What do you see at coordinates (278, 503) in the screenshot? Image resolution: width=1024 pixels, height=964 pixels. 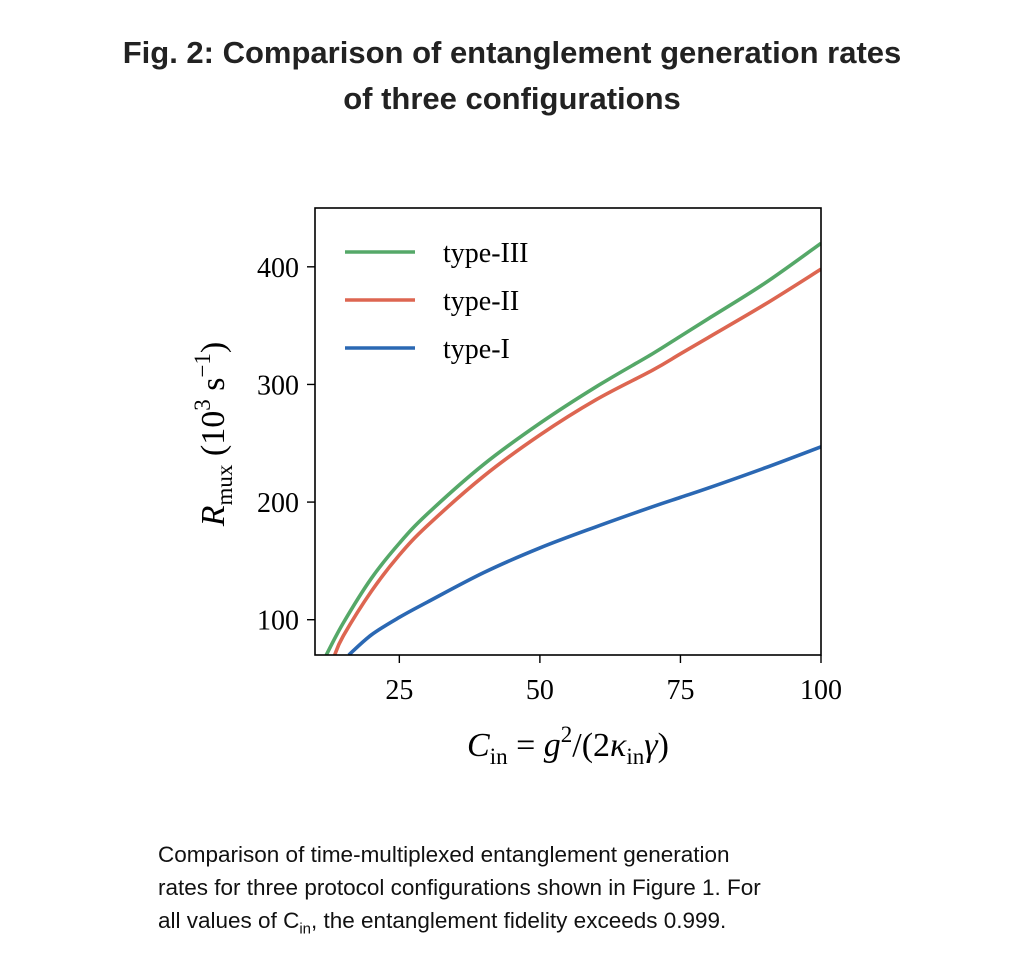 I see `y-tick-label: 200` at bounding box center [278, 503].